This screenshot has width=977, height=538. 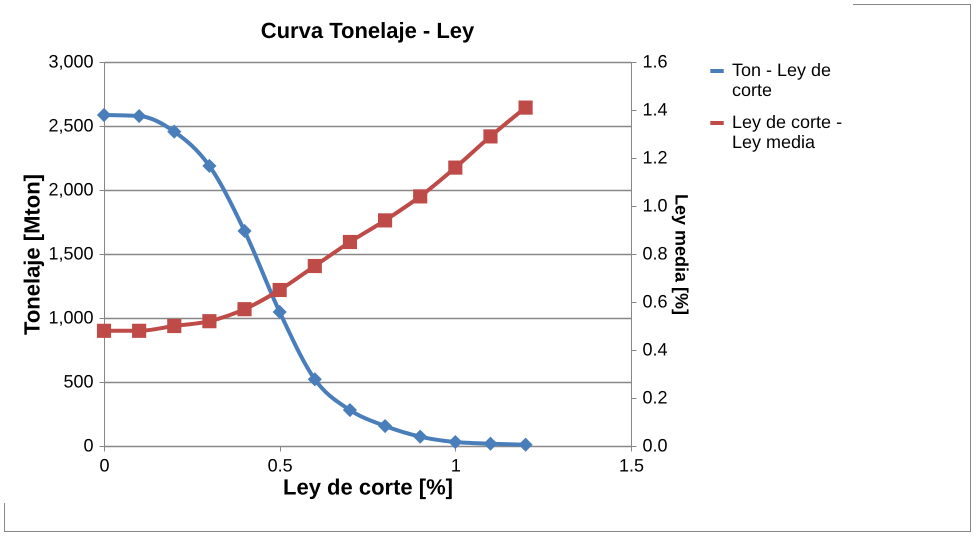 What do you see at coordinates (655, 398) in the screenshot?
I see `y2-tick-label: 0.2` at bounding box center [655, 398].